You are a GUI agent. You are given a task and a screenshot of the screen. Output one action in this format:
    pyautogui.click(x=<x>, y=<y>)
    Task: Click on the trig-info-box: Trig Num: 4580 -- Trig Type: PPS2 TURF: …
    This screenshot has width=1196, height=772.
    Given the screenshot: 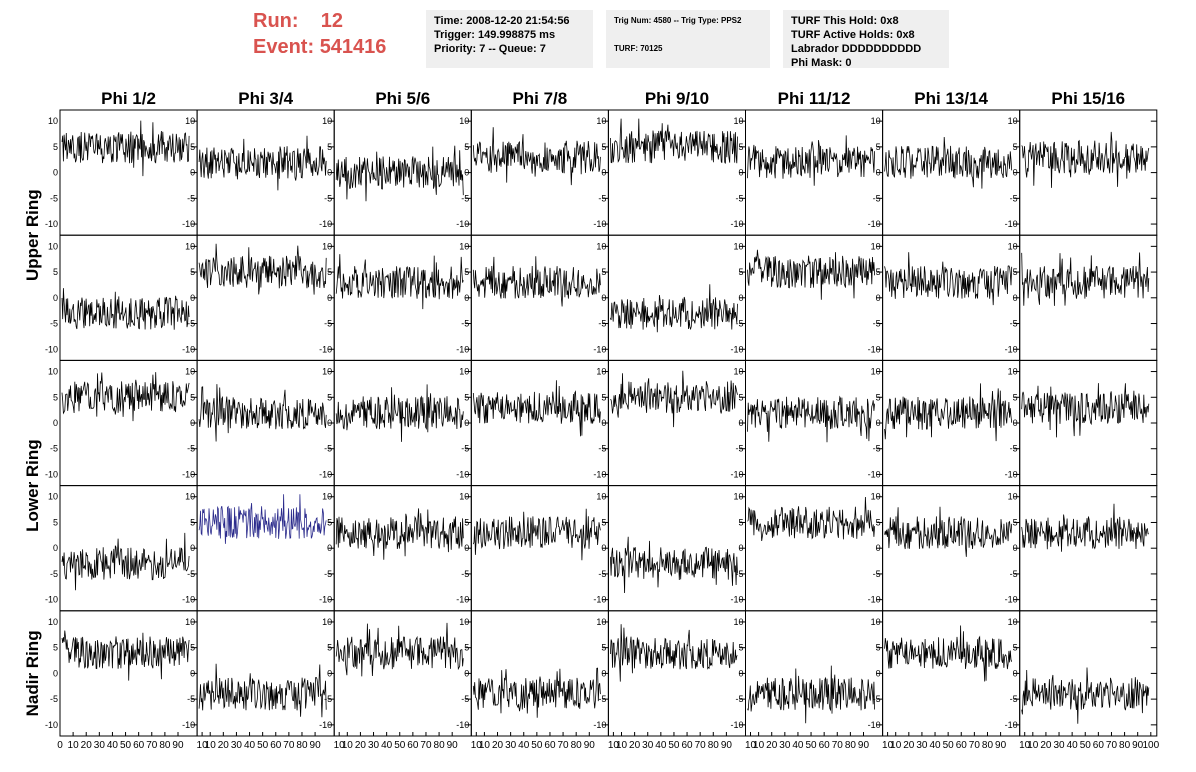 What is the action you would take?
    pyautogui.click(x=688, y=39)
    